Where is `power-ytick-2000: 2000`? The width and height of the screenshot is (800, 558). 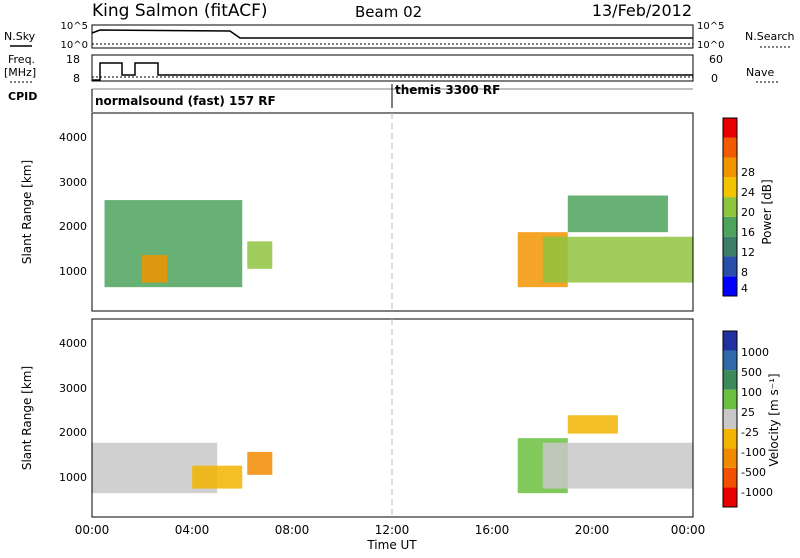 power-ytick-2000: 2000 is located at coordinates (73, 226).